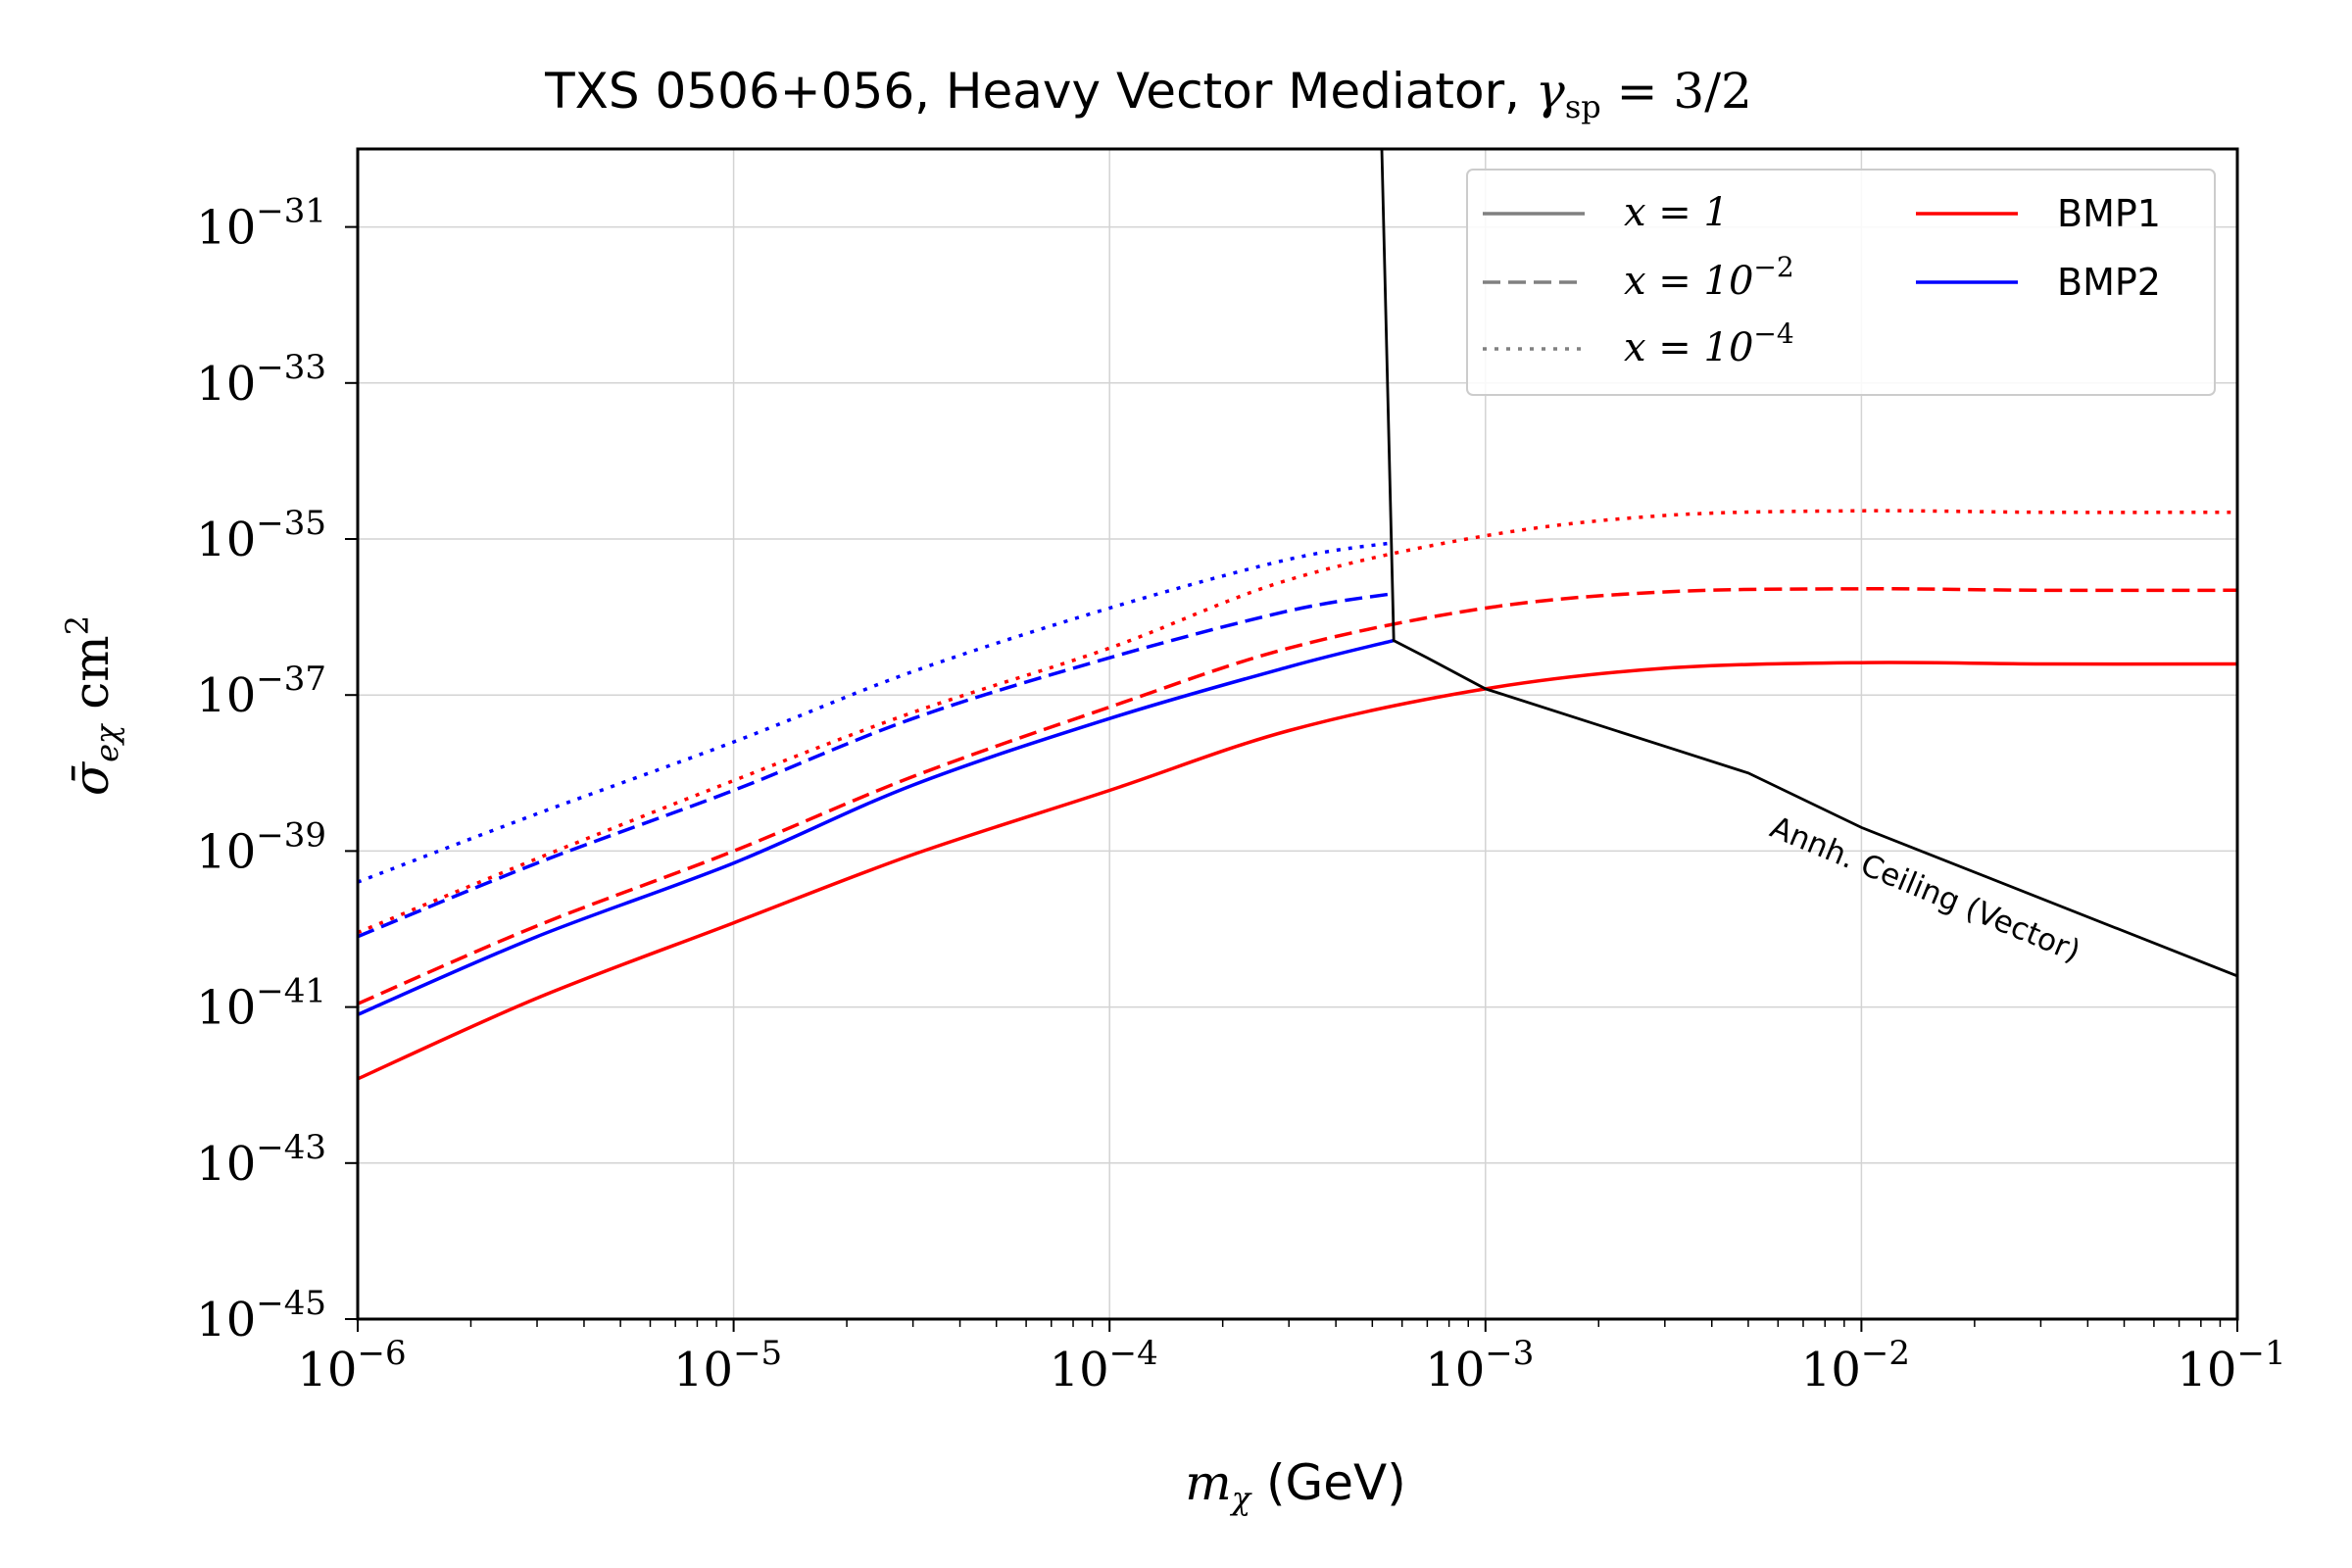 The image size is (2352, 1568). Describe the element at coordinates (1295, 1485) in the screenshot. I see `x-axis-label: mχ (GeV)` at that location.